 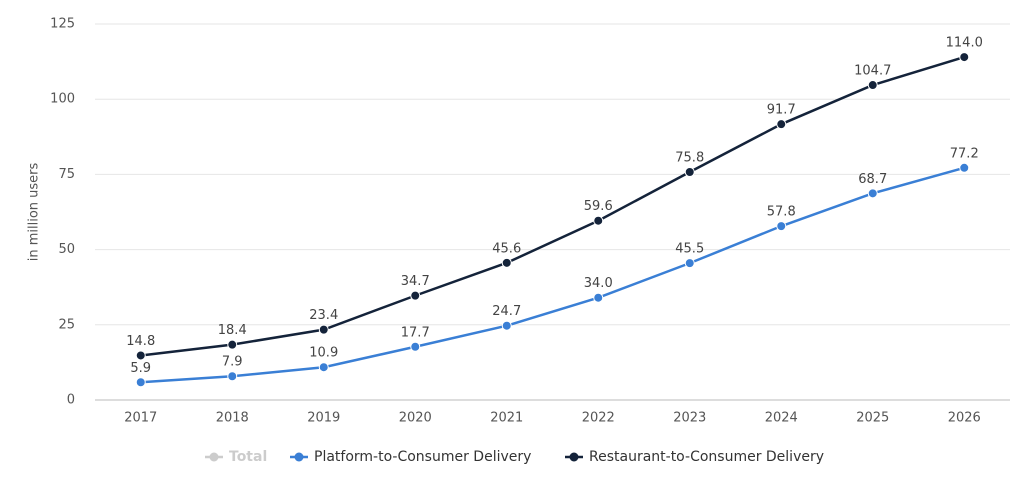 I want to click on data-label: 77.2, so click(x=964, y=153).